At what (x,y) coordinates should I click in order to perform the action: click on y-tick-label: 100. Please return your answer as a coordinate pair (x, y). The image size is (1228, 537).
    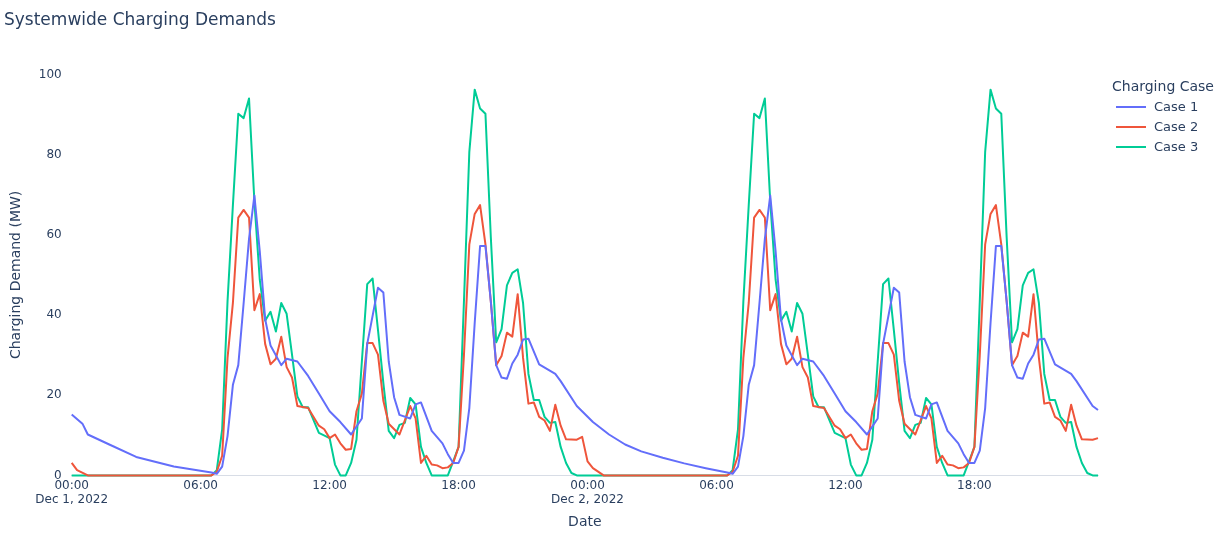
    Looking at the image, I should click on (50, 73).